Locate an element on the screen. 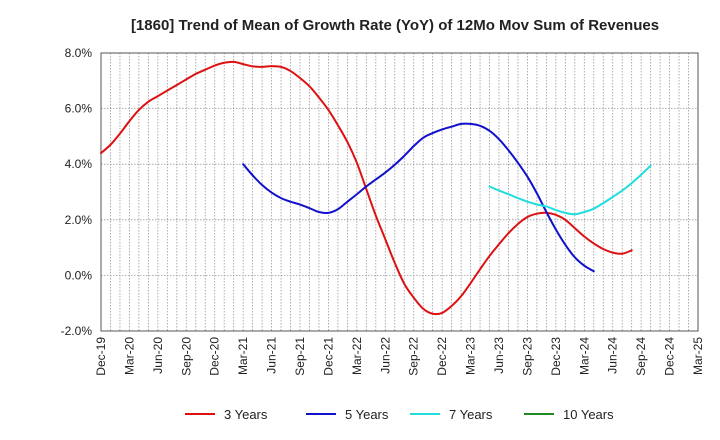 Image resolution: width=720 pixels, height=440 pixels. x-tick-label: Sep-22 is located at coordinates (414, 356).